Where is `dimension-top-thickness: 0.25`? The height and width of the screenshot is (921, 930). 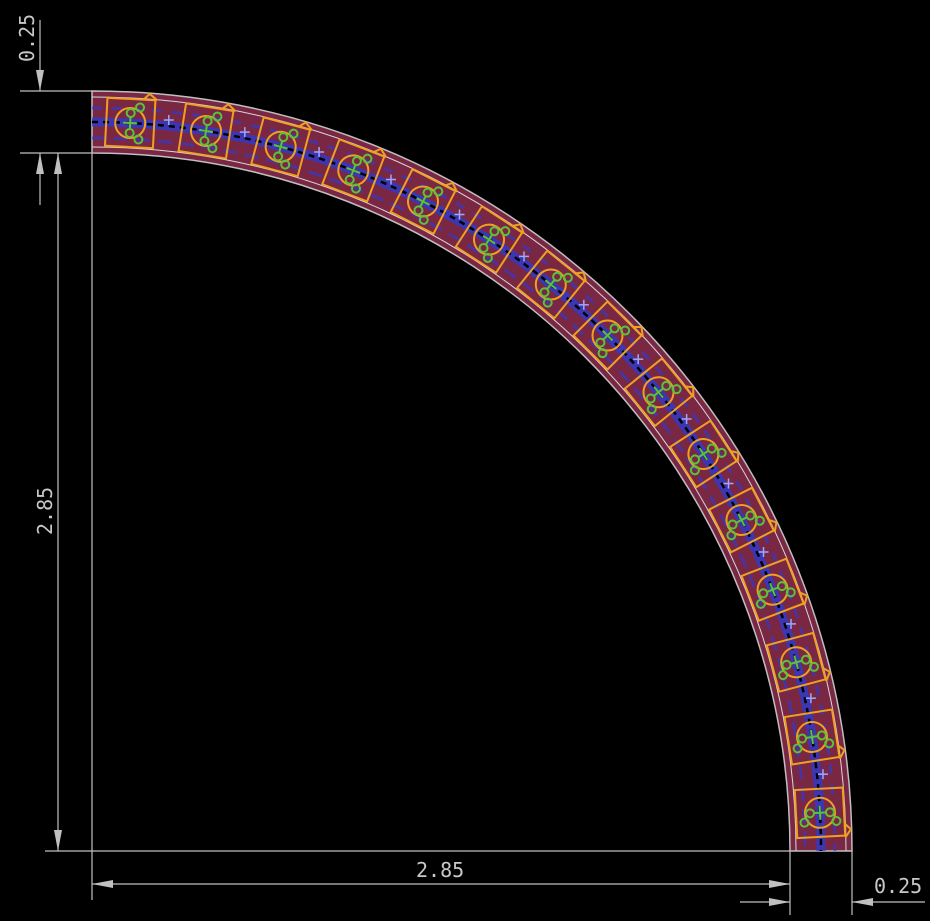 dimension-top-thickness: 0.25 is located at coordinates (27, 38).